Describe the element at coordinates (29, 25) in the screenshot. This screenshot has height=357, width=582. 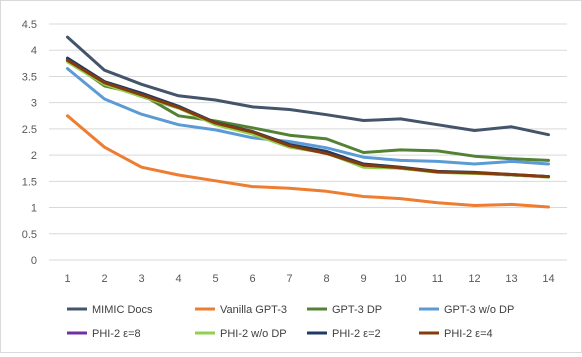
I see `y-tick-label: 4.5` at that location.